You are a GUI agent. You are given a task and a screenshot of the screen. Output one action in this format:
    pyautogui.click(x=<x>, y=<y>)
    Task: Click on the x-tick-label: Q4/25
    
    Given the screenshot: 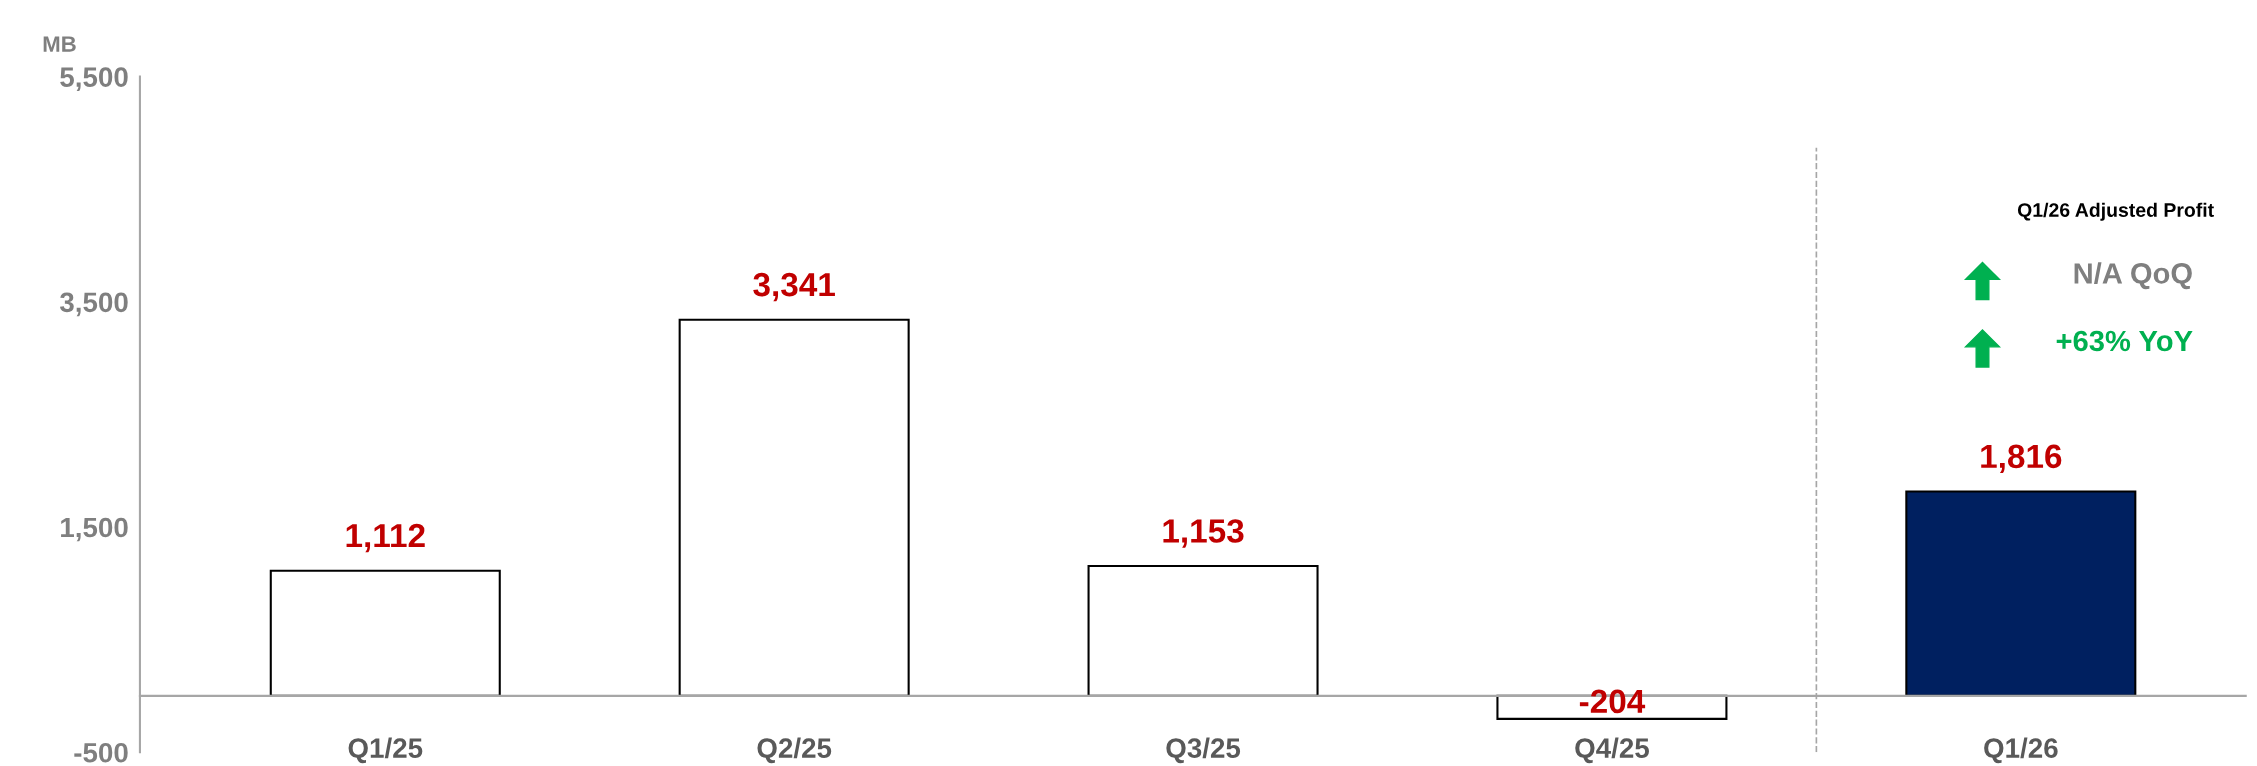 What is the action you would take?
    pyautogui.click(x=1612, y=750)
    